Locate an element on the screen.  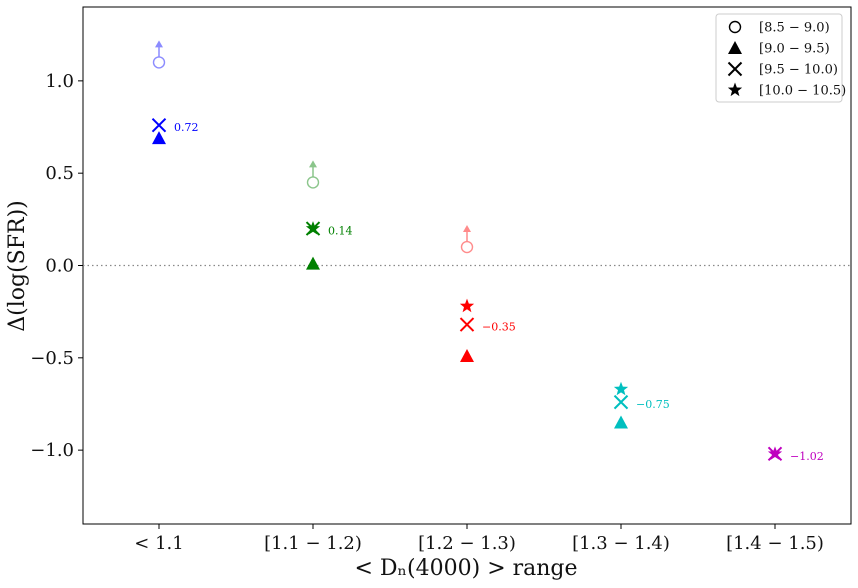
legend-triangle-marker is located at coordinates (735, 47).